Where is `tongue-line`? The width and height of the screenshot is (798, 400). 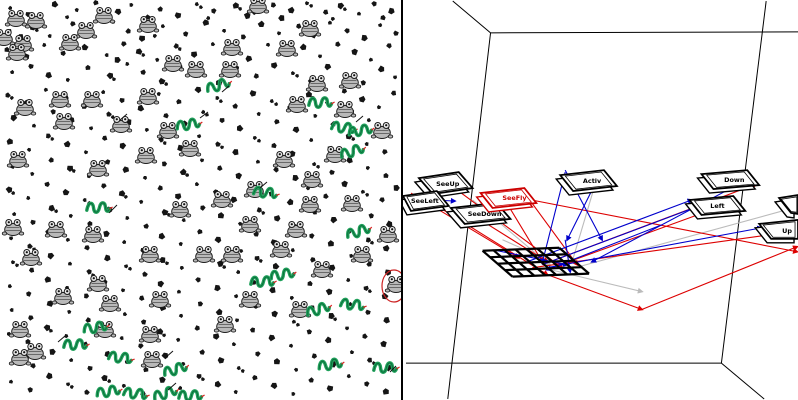
tongue-line is located at coordinates (172, 386).